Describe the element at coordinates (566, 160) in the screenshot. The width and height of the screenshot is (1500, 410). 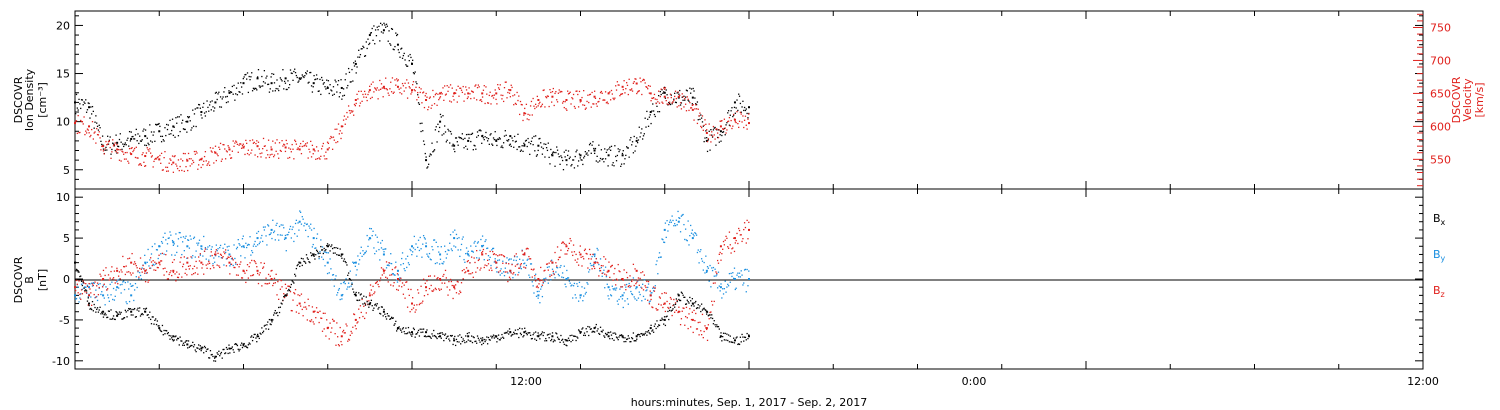
I see `ion-density-point` at that location.